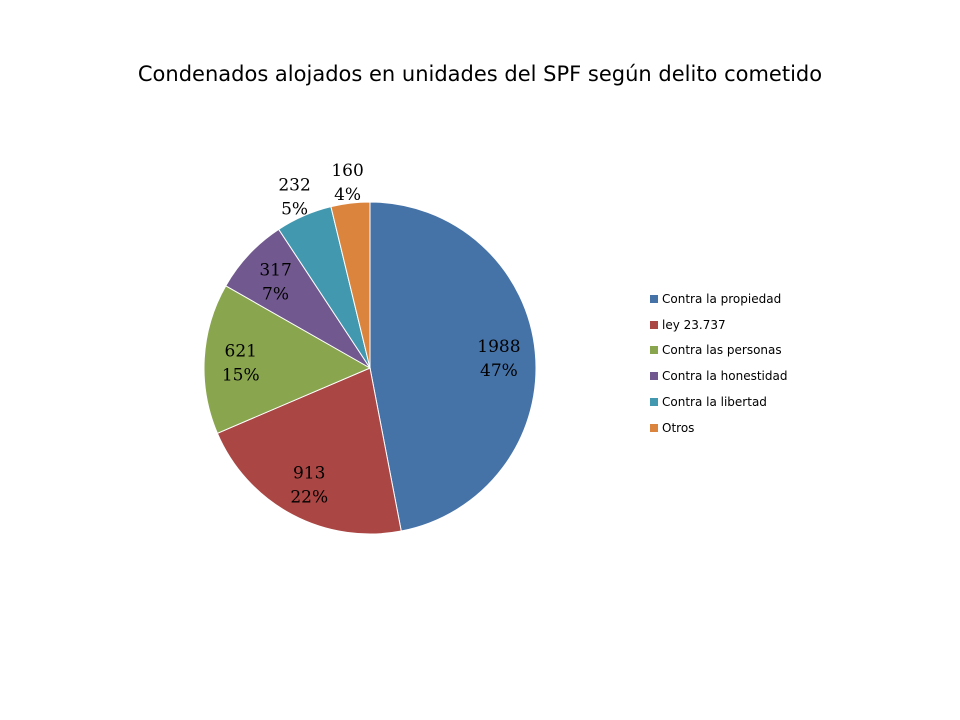 This screenshot has width=960, height=720. What do you see at coordinates (294, 197) in the screenshot?
I see `data-label-contra-la-libertad: 232 5%` at bounding box center [294, 197].